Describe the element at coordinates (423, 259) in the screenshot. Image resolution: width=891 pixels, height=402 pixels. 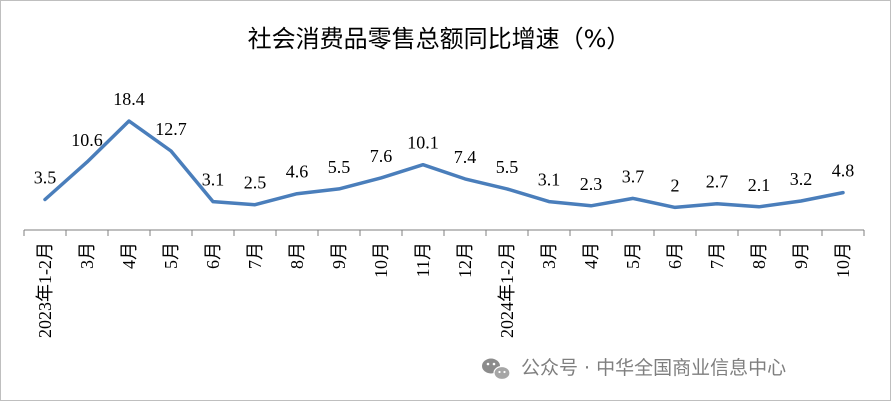
I see `x-tick-label: 11月` at that location.